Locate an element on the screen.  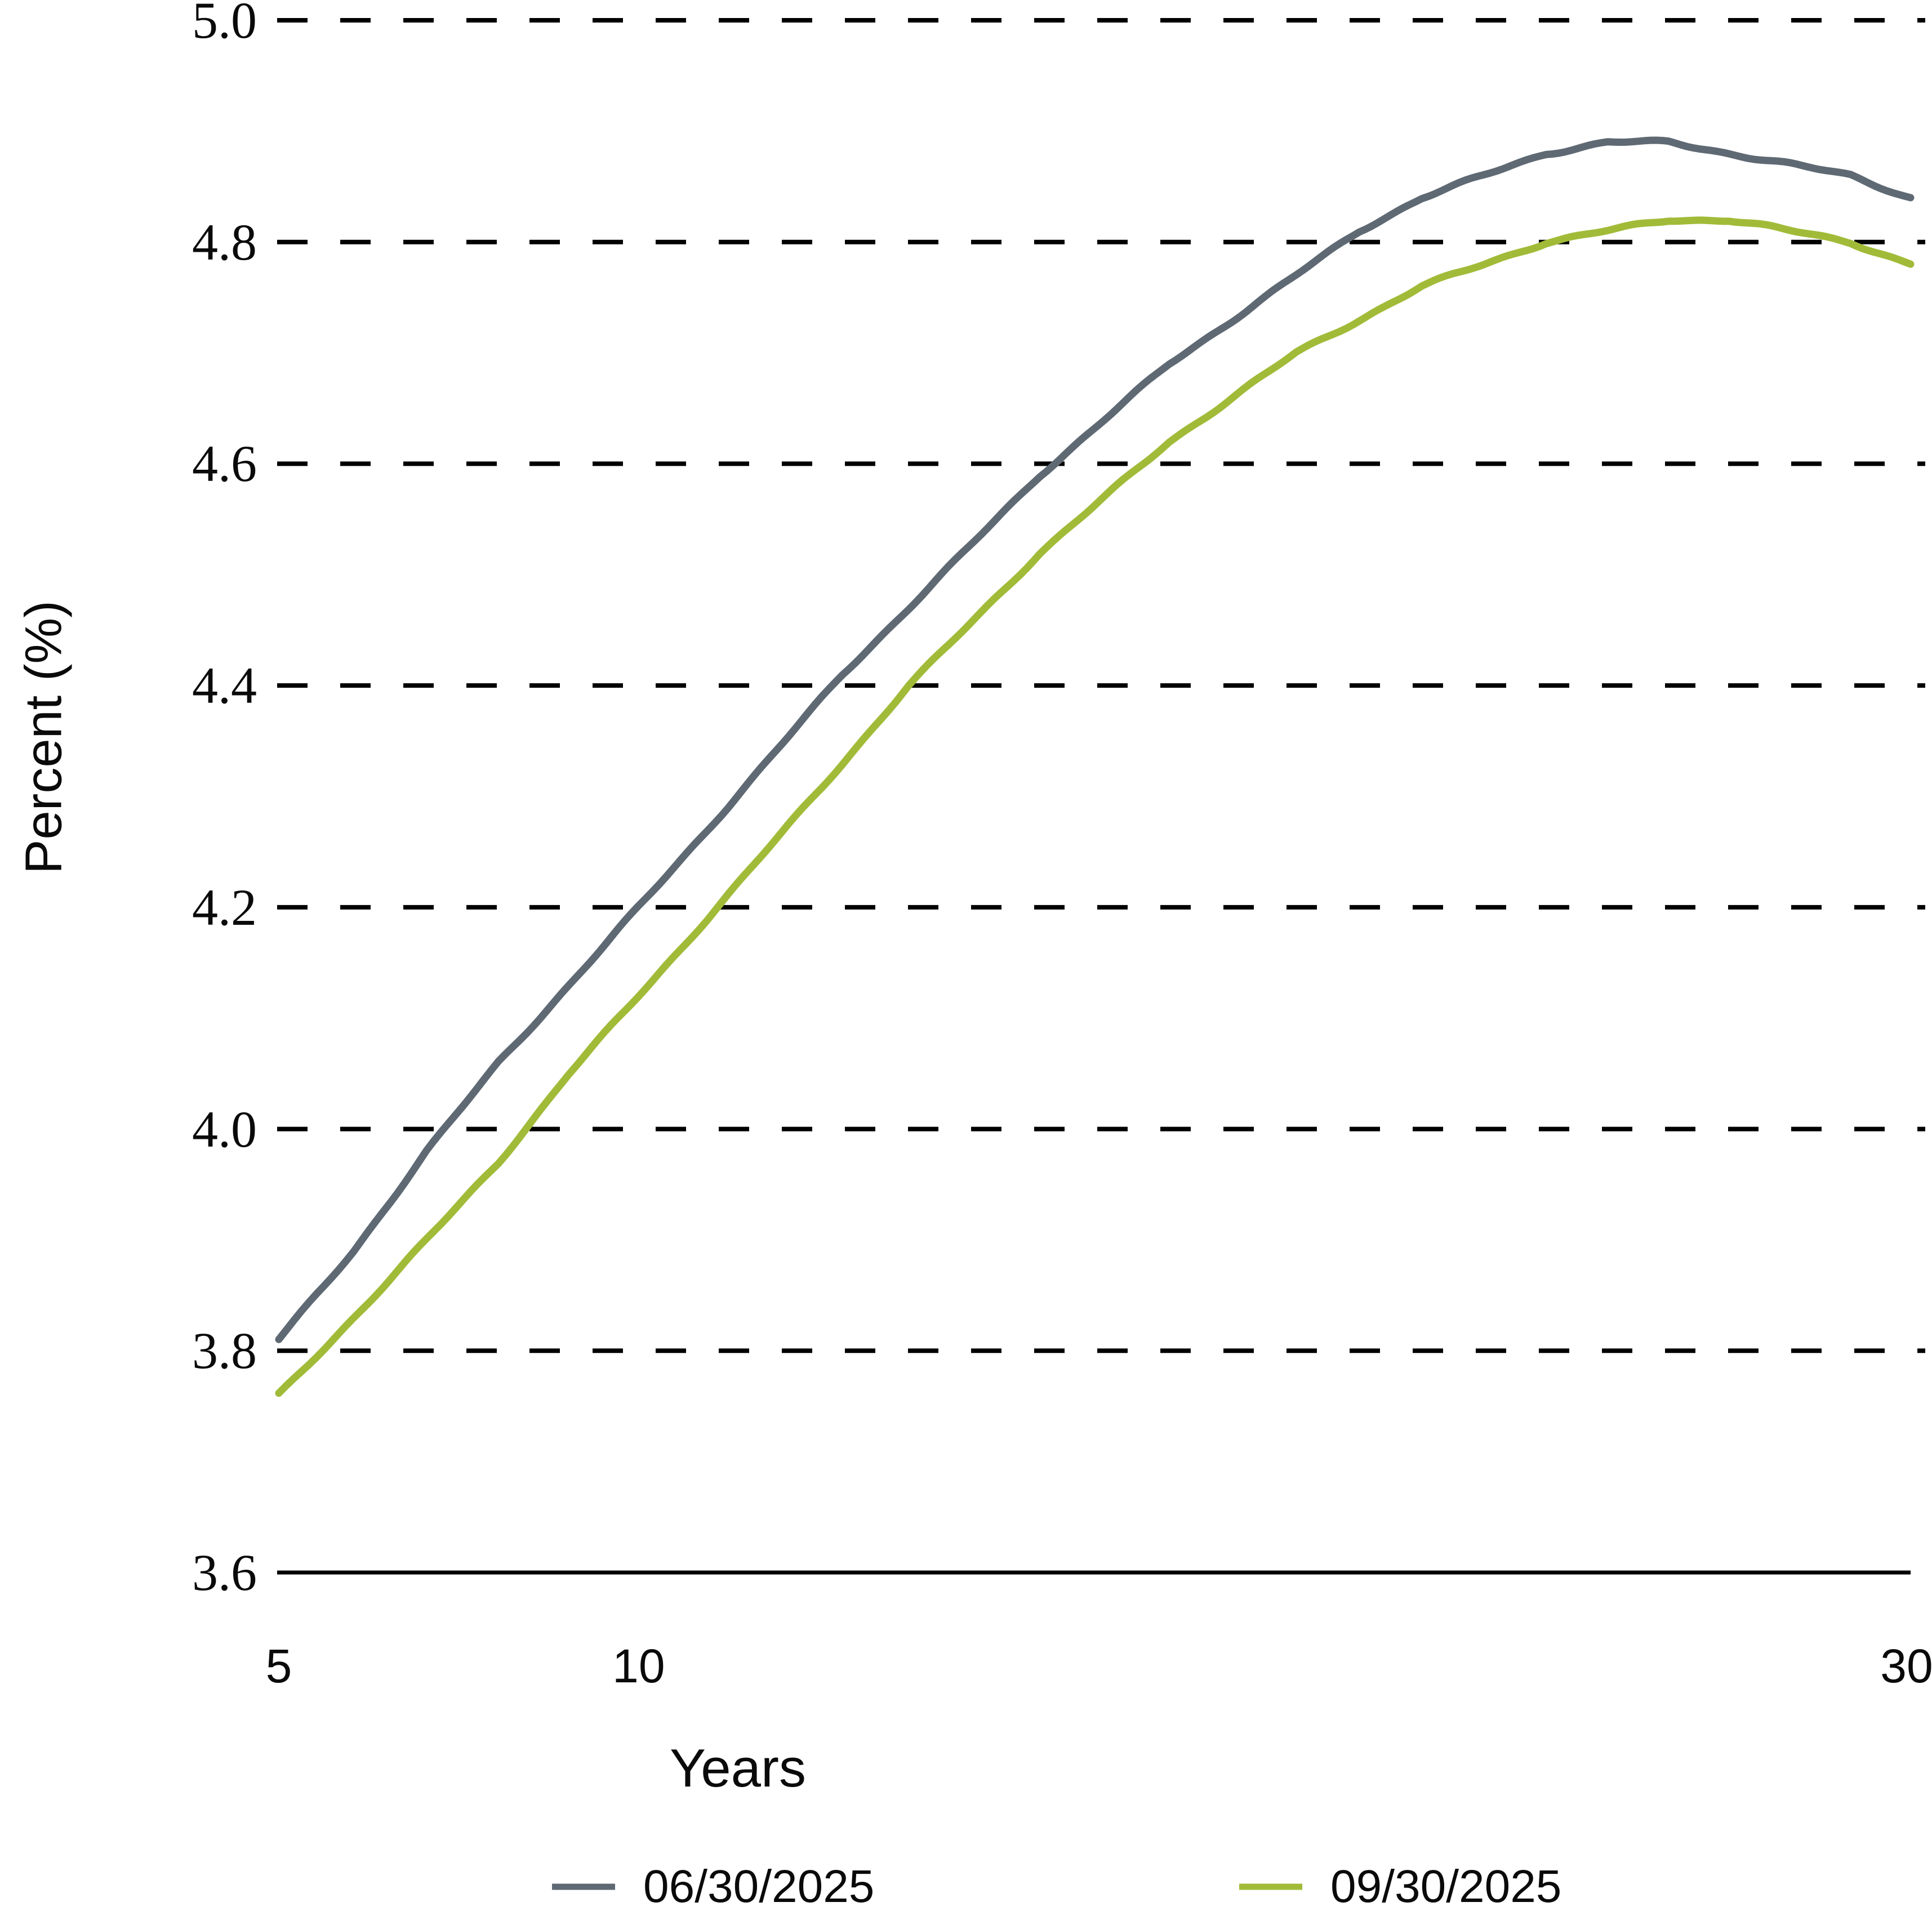
y-tick-label: 4.0 is located at coordinates (224, 1129).